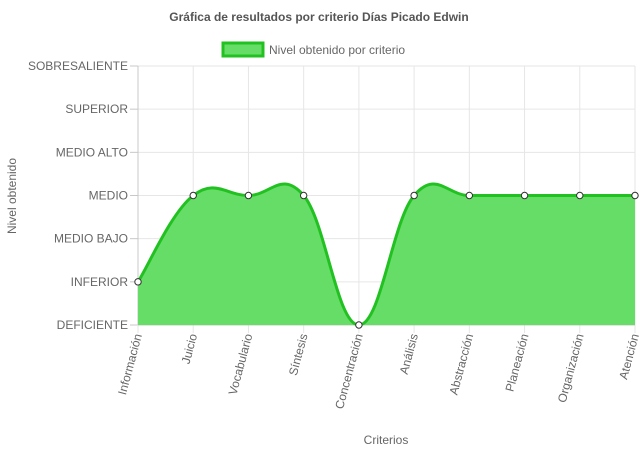 Image resolution: width=639 pixels, height=452 pixels. What do you see at coordinates (349, 371) in the screenshot?
I see `x-tick-label: Concentración` at bounding box center [349, 371].